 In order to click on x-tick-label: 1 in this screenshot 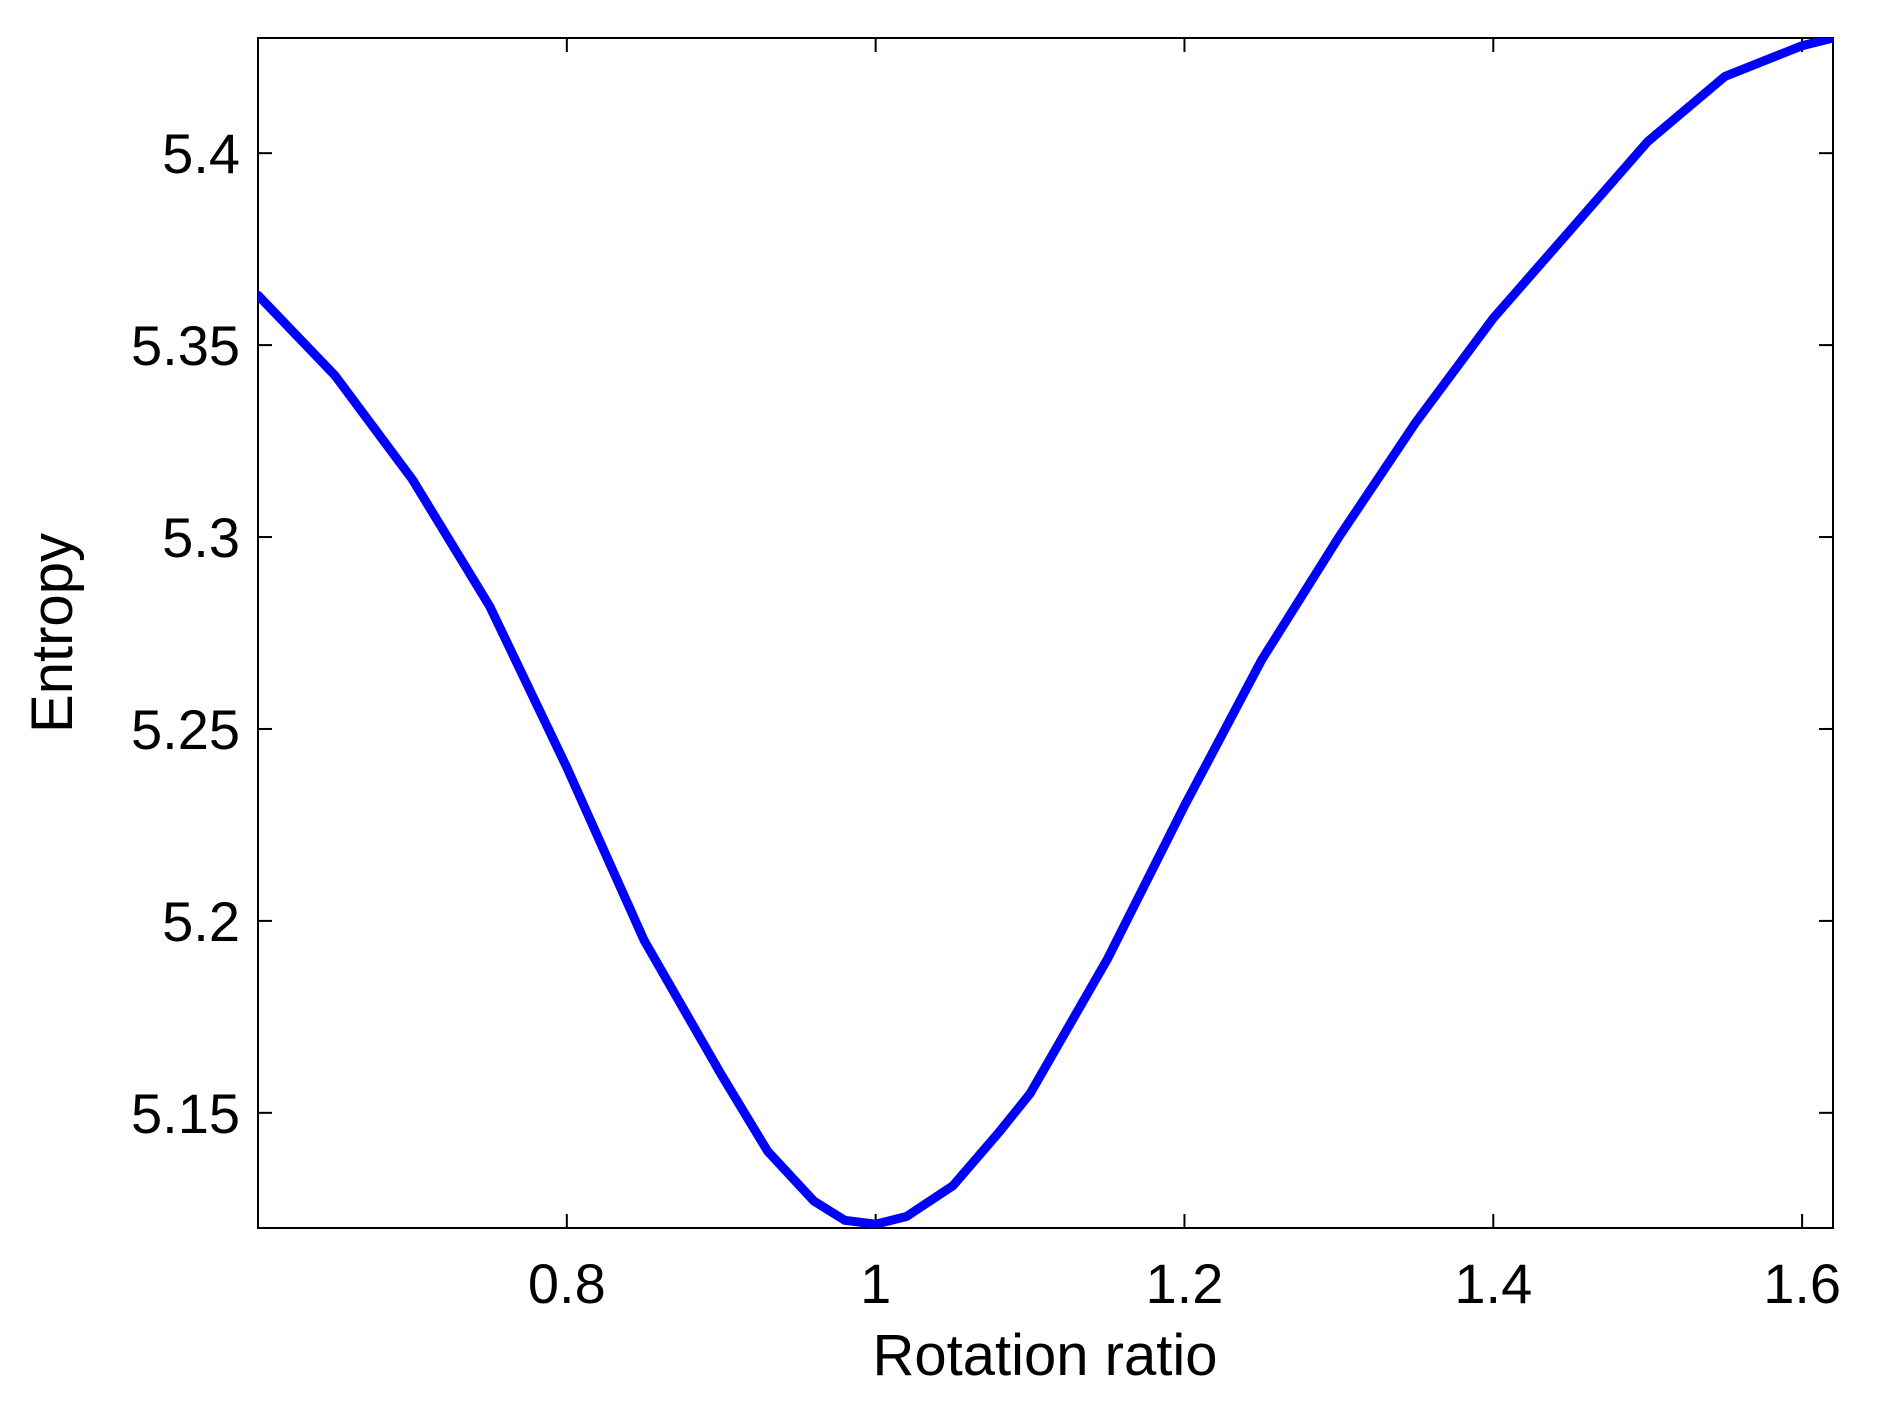, I will do `click(875, 1283)`.